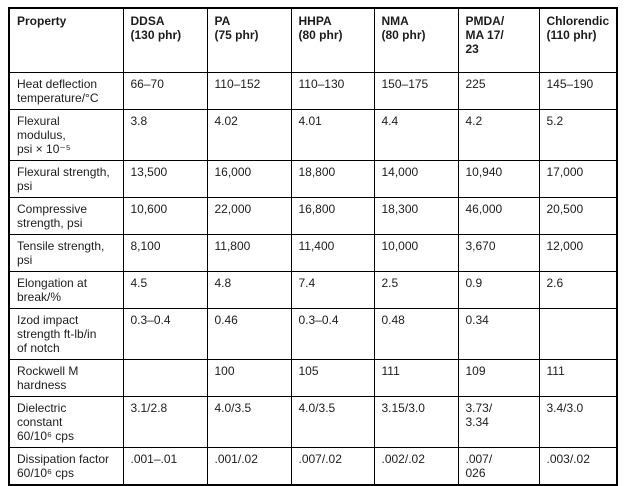 The height and width of the screenshot is (486, 624). Describe the element at coordinates (578, 253) in the screenshot. I see `value-cell: 12,000` at that location.